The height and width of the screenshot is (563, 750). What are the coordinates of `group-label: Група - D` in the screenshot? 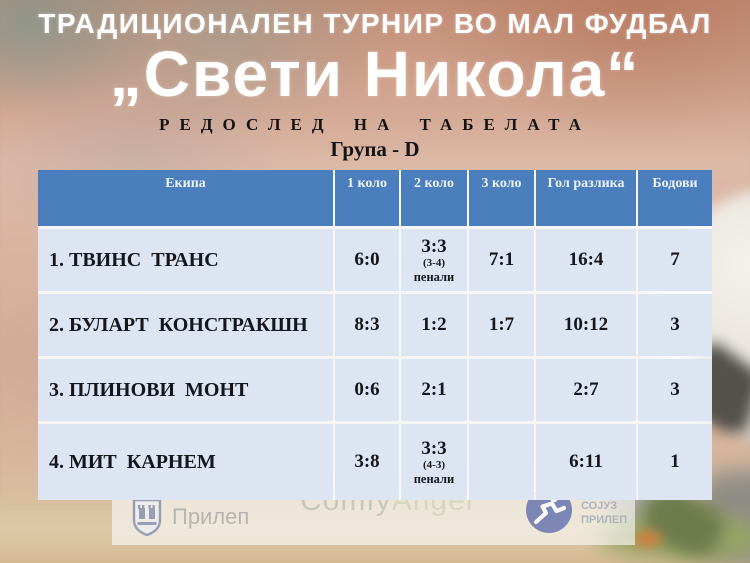 It's located at (375, 149).